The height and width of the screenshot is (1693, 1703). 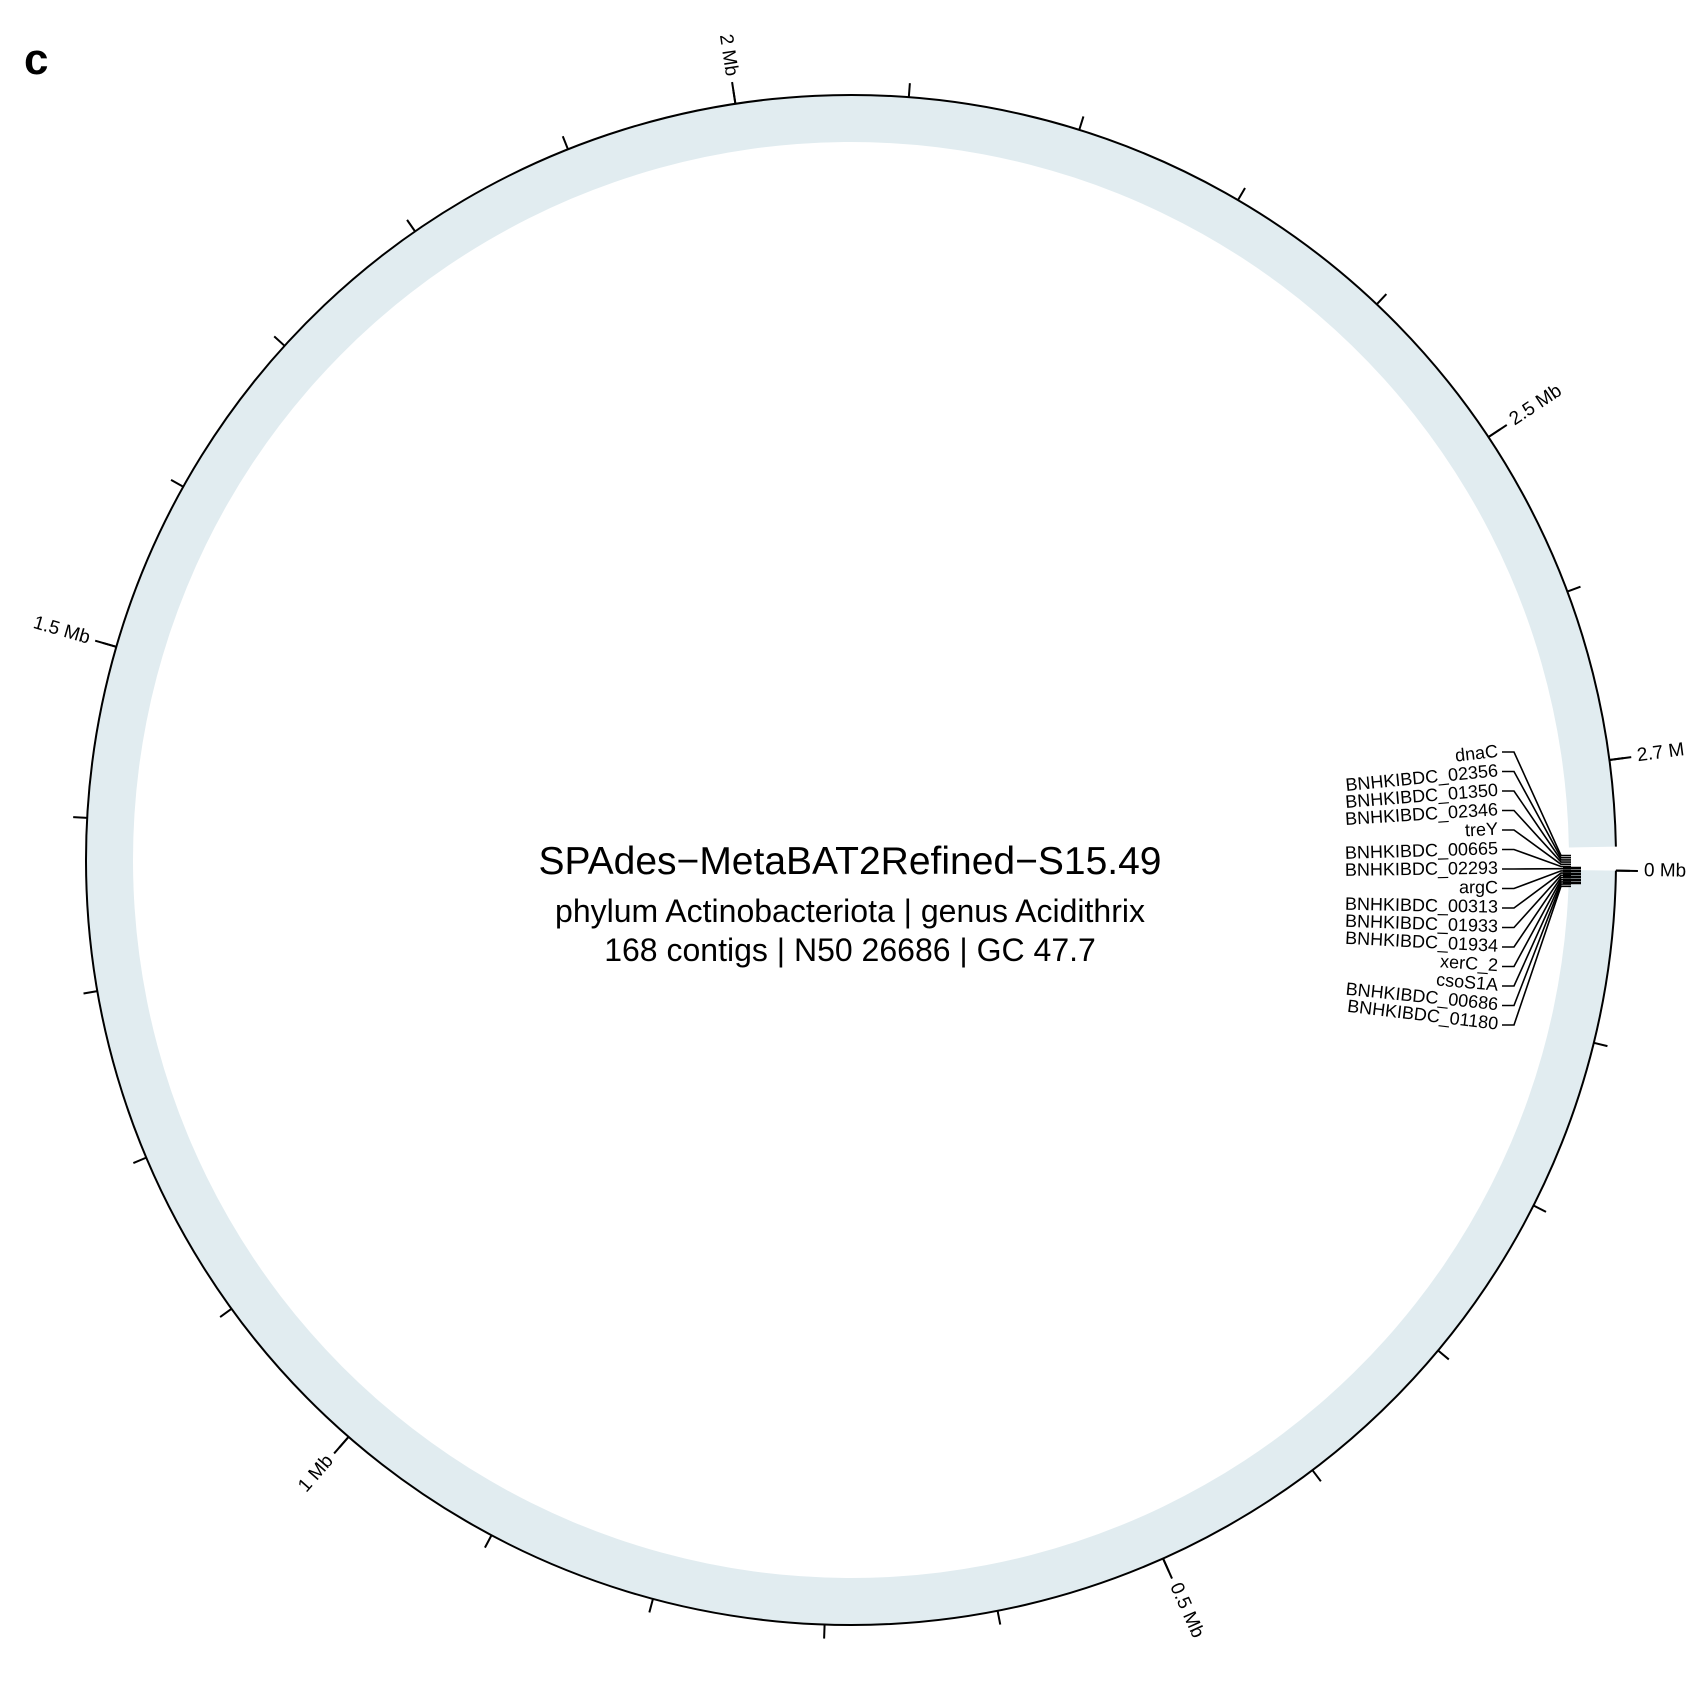 I want to click on panel-label: c, so click(x=36, y=60).